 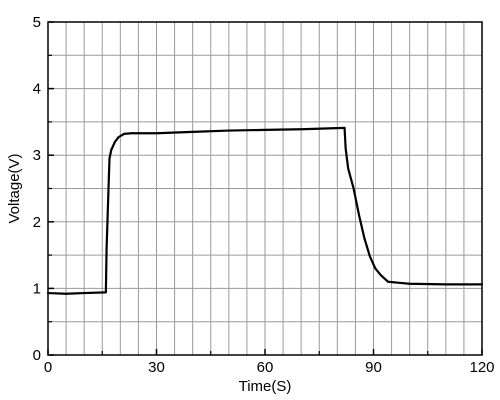 What do you see at coordinates (265, 386) in the screenshot?
I see `x-axis-title: Time(S)` at bounding box center [265, 386].